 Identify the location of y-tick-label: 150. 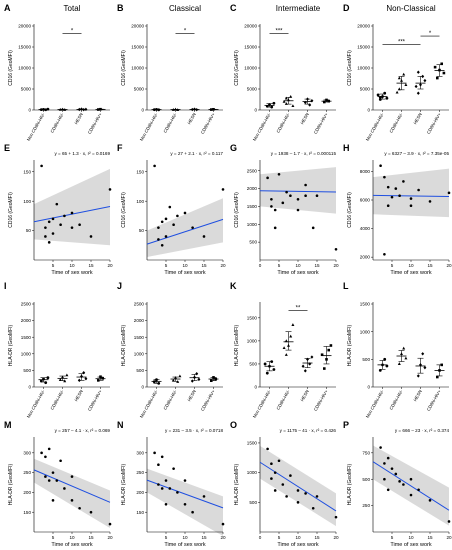
(140, 171).